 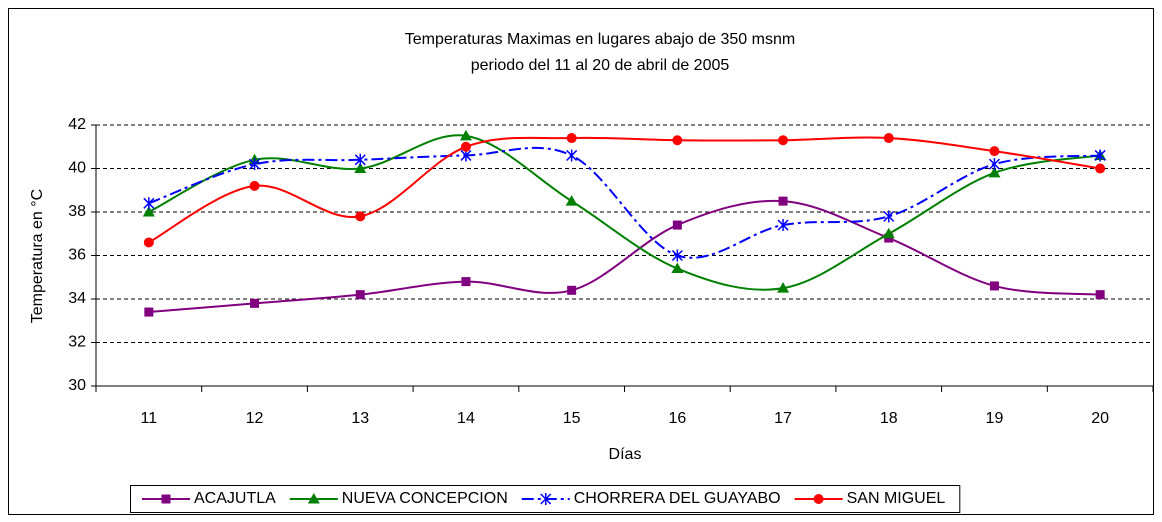 I want to click on y-tick-label: 32, so click(x=77, y=342).